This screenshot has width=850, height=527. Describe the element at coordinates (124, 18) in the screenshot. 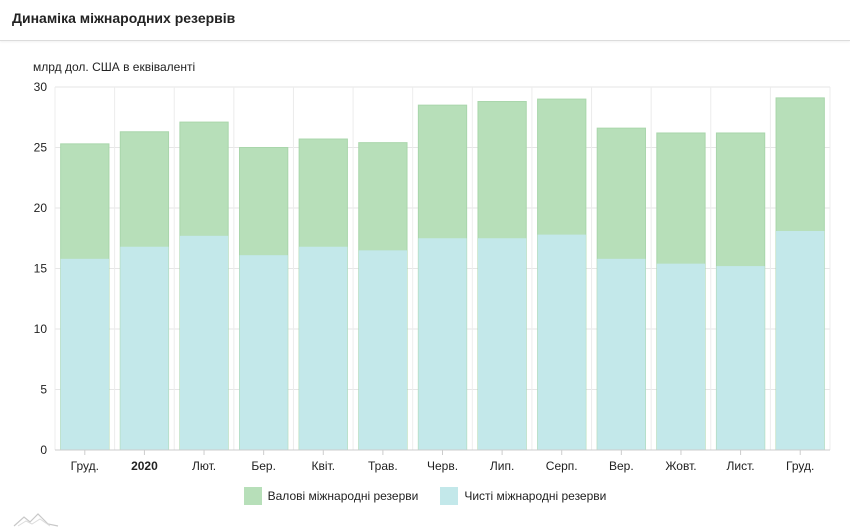

I see `page-title: Динаміка міжнародних резервів` at that location.